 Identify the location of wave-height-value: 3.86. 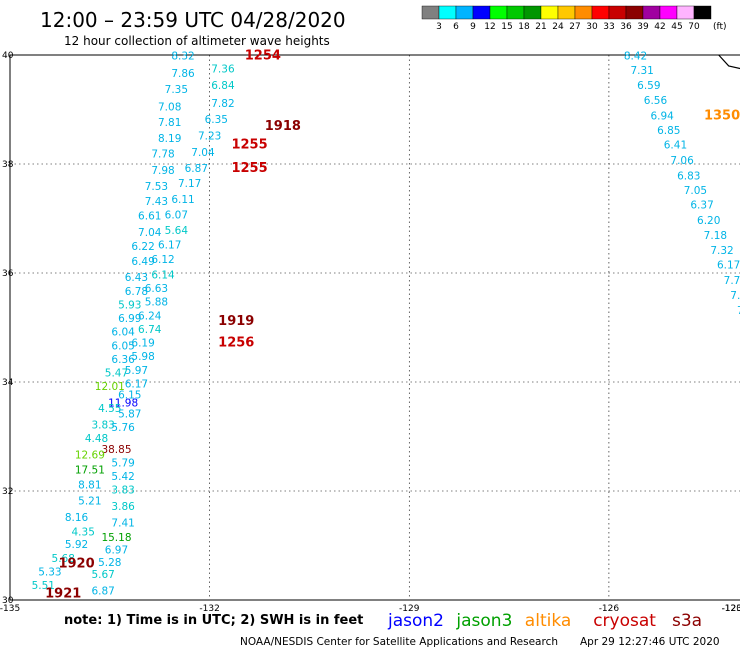
(123, 507).